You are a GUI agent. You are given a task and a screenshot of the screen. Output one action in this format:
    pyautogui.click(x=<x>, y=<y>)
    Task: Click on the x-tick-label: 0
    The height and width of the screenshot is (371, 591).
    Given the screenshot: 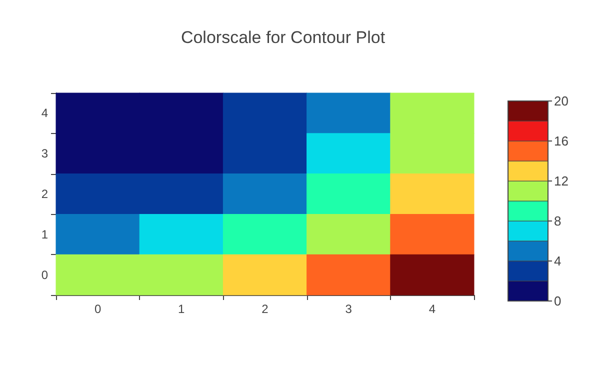 What is the action you would take?
    pyautogui.click(x=98, y=309)
    